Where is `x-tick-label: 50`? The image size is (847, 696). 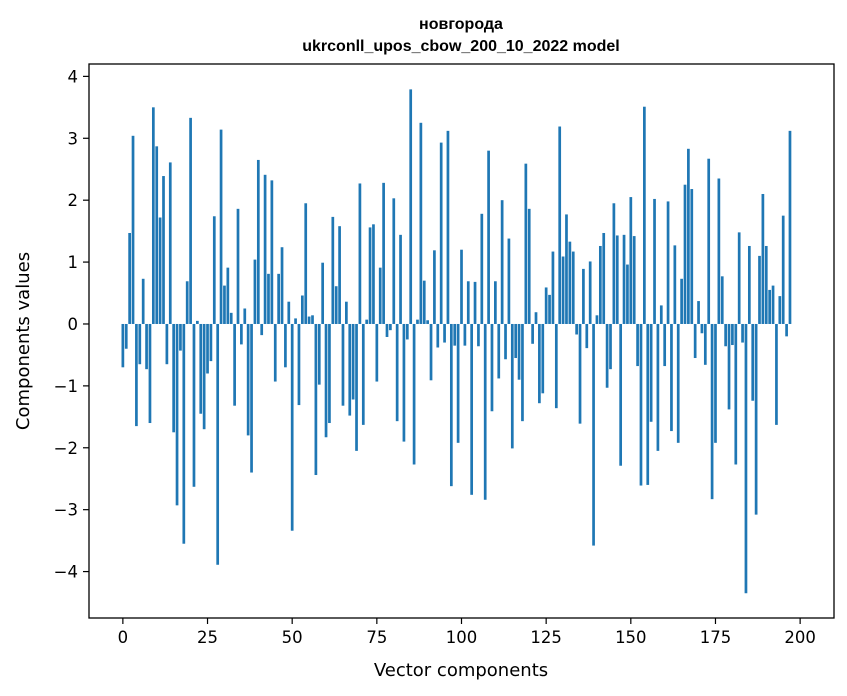 x-tick-label: 50 is located at coordinates (292, 637).